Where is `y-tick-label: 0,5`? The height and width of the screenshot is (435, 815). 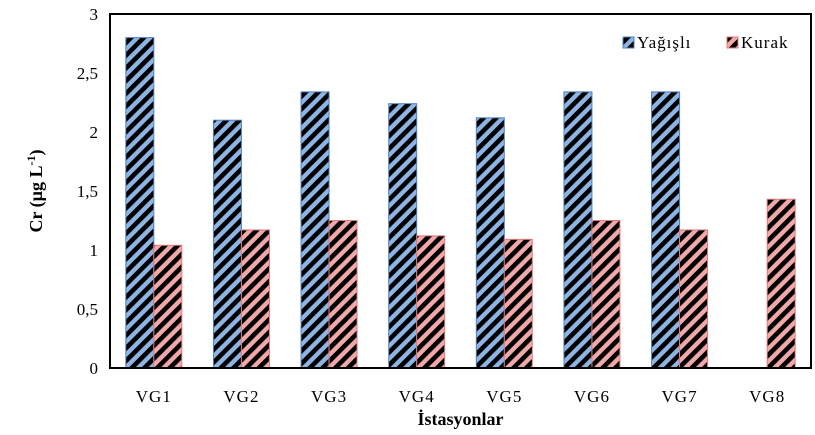
y-tick-label: 0,5 is located at coordinates (87, 309).